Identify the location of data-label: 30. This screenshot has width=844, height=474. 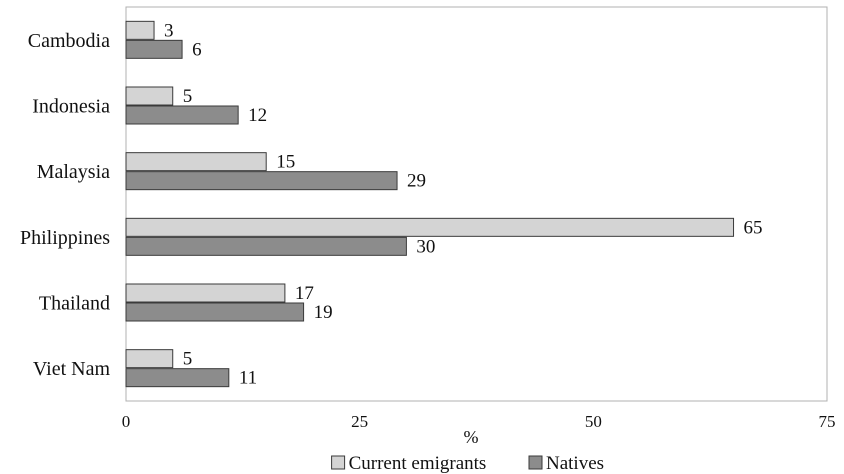
(425, 246).